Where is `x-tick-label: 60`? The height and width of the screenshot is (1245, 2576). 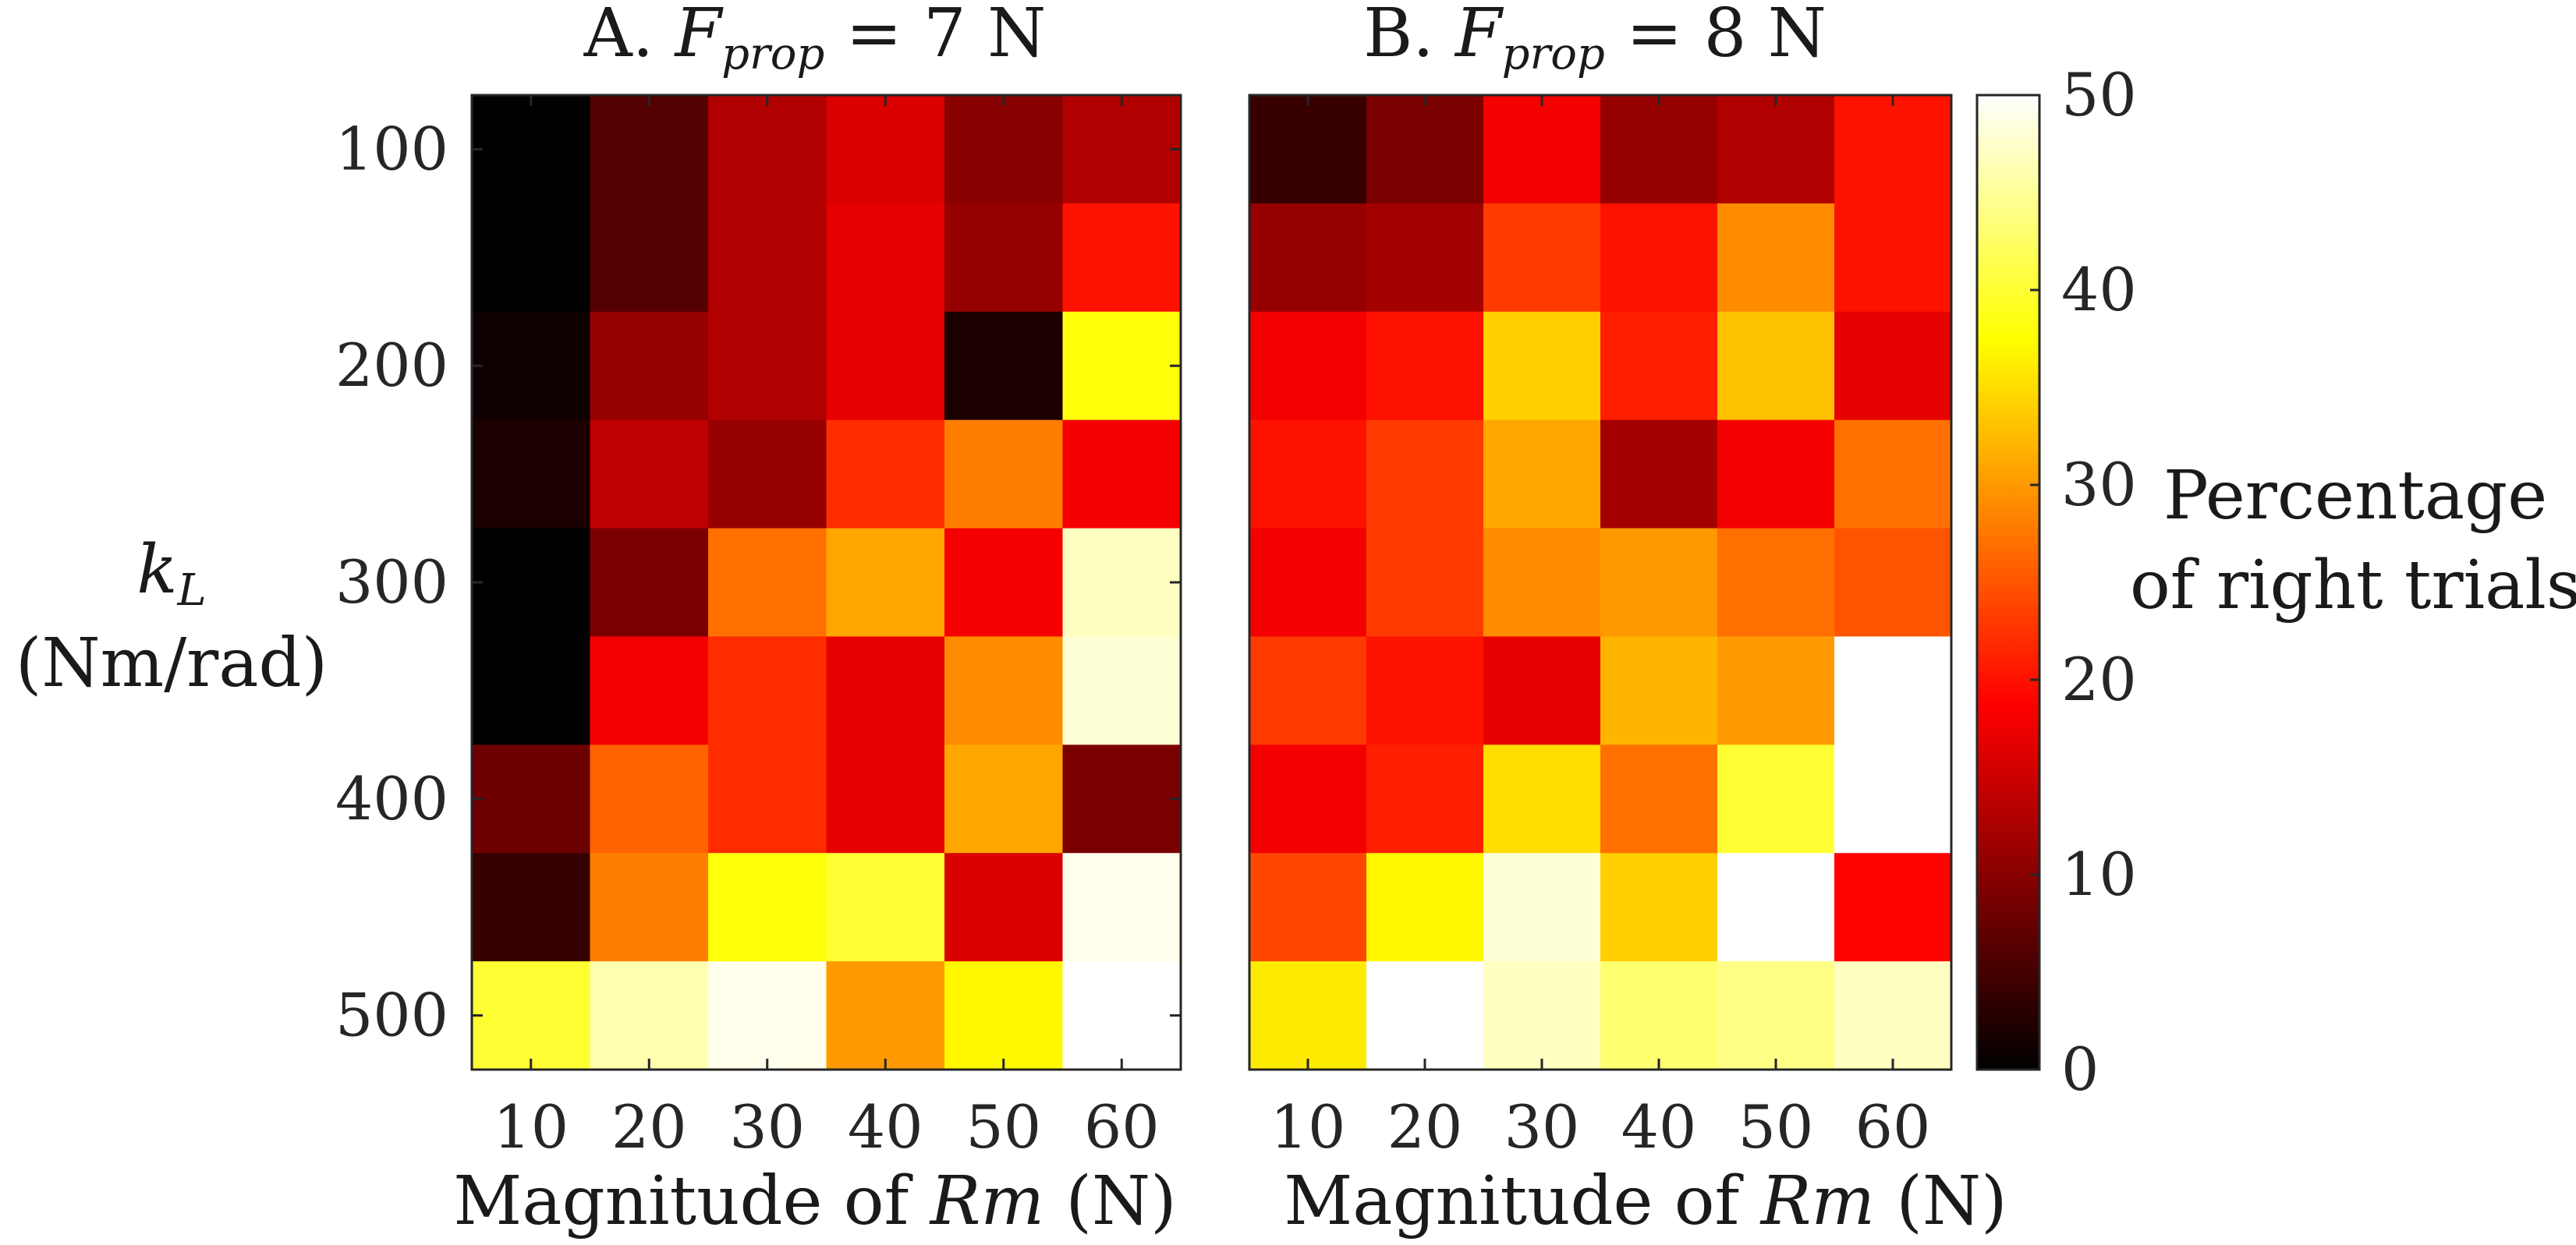 x-tick-label: 60 is located at coordinates (1122, 1127).